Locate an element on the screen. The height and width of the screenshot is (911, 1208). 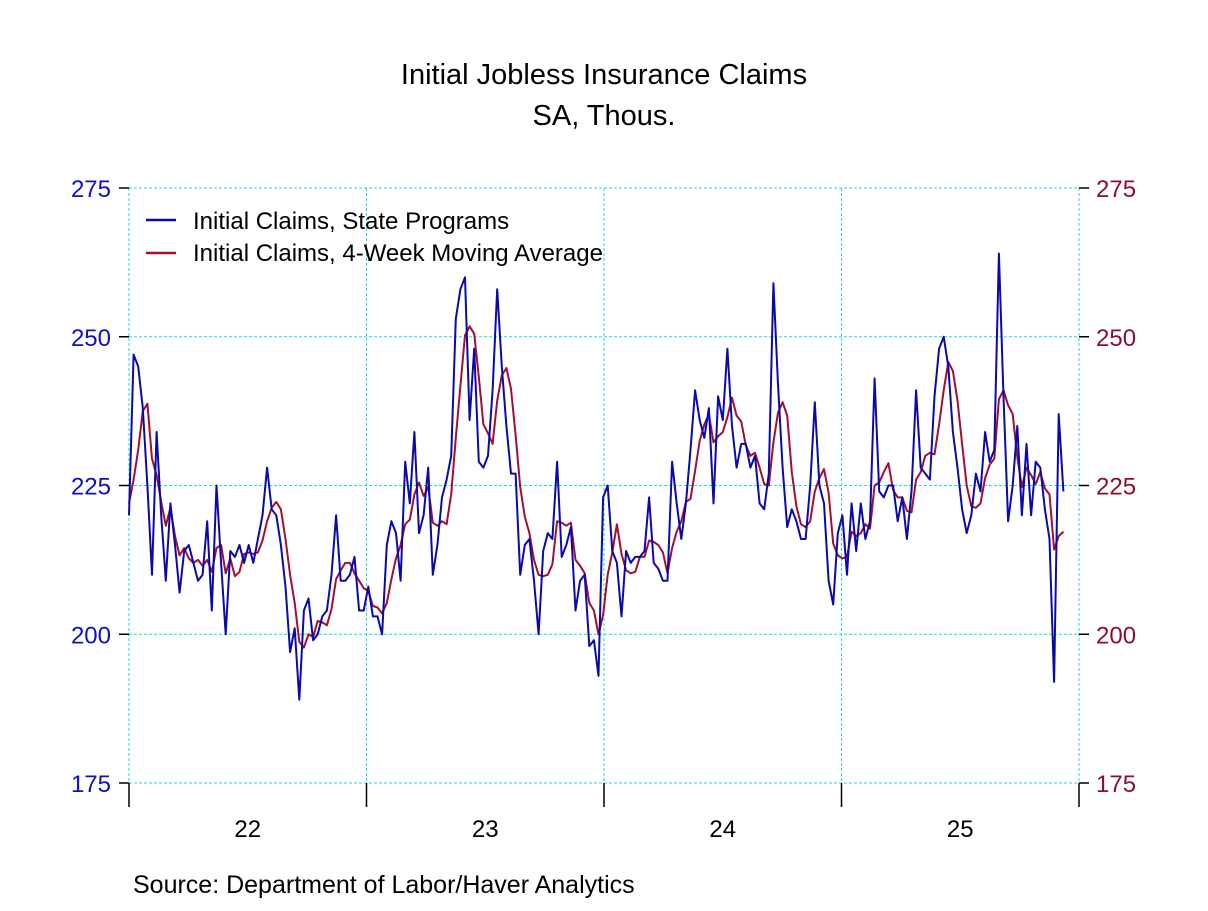
y-tick-label-right: 250 is located at coordinates (1116, 338).